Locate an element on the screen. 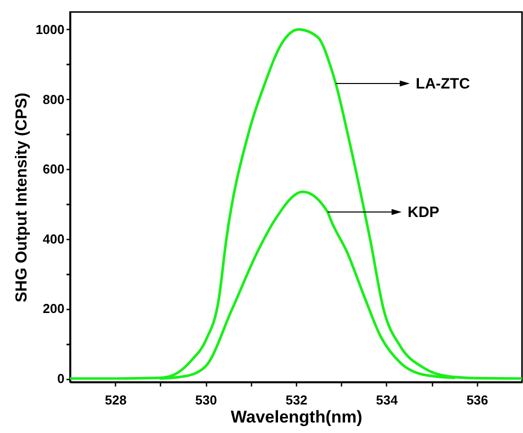  y-tick-label: 400 is located at coordinates (53, 238).